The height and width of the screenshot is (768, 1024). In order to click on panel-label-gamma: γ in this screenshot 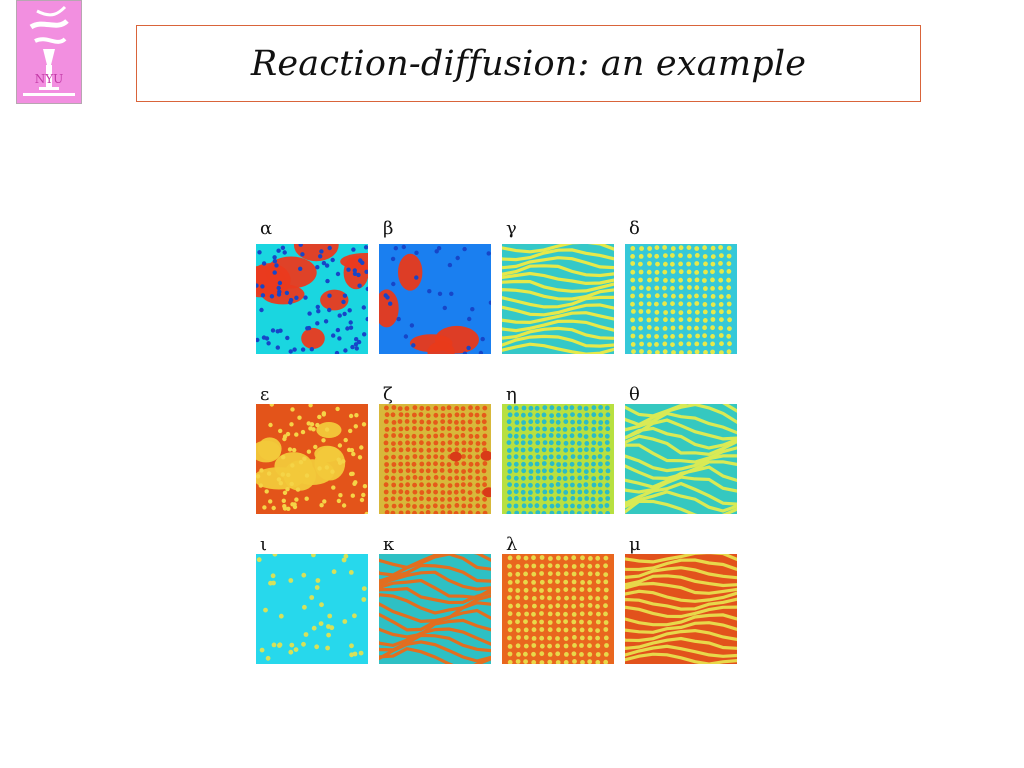, I will do `click(511, 228)`.